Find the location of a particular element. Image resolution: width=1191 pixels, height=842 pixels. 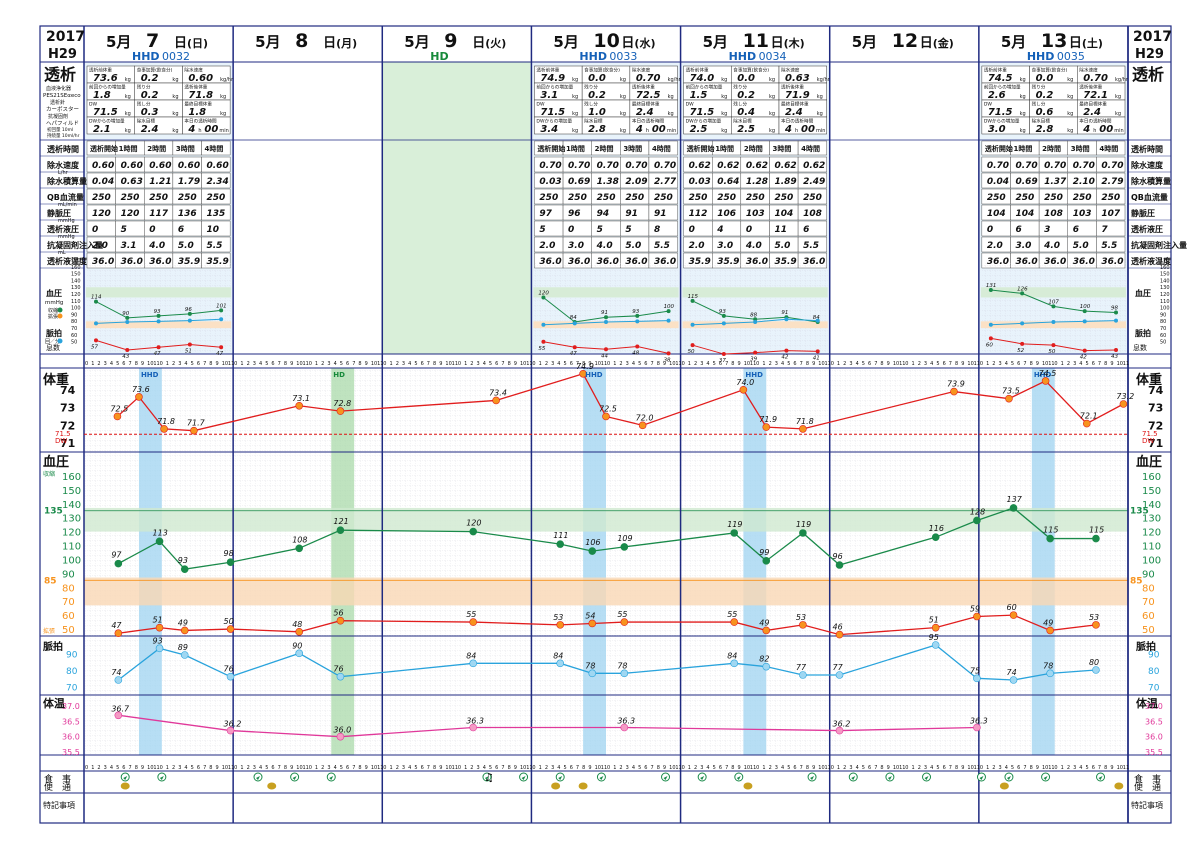

session-cell-value: 0.0 is located at coordinates (597, 78).